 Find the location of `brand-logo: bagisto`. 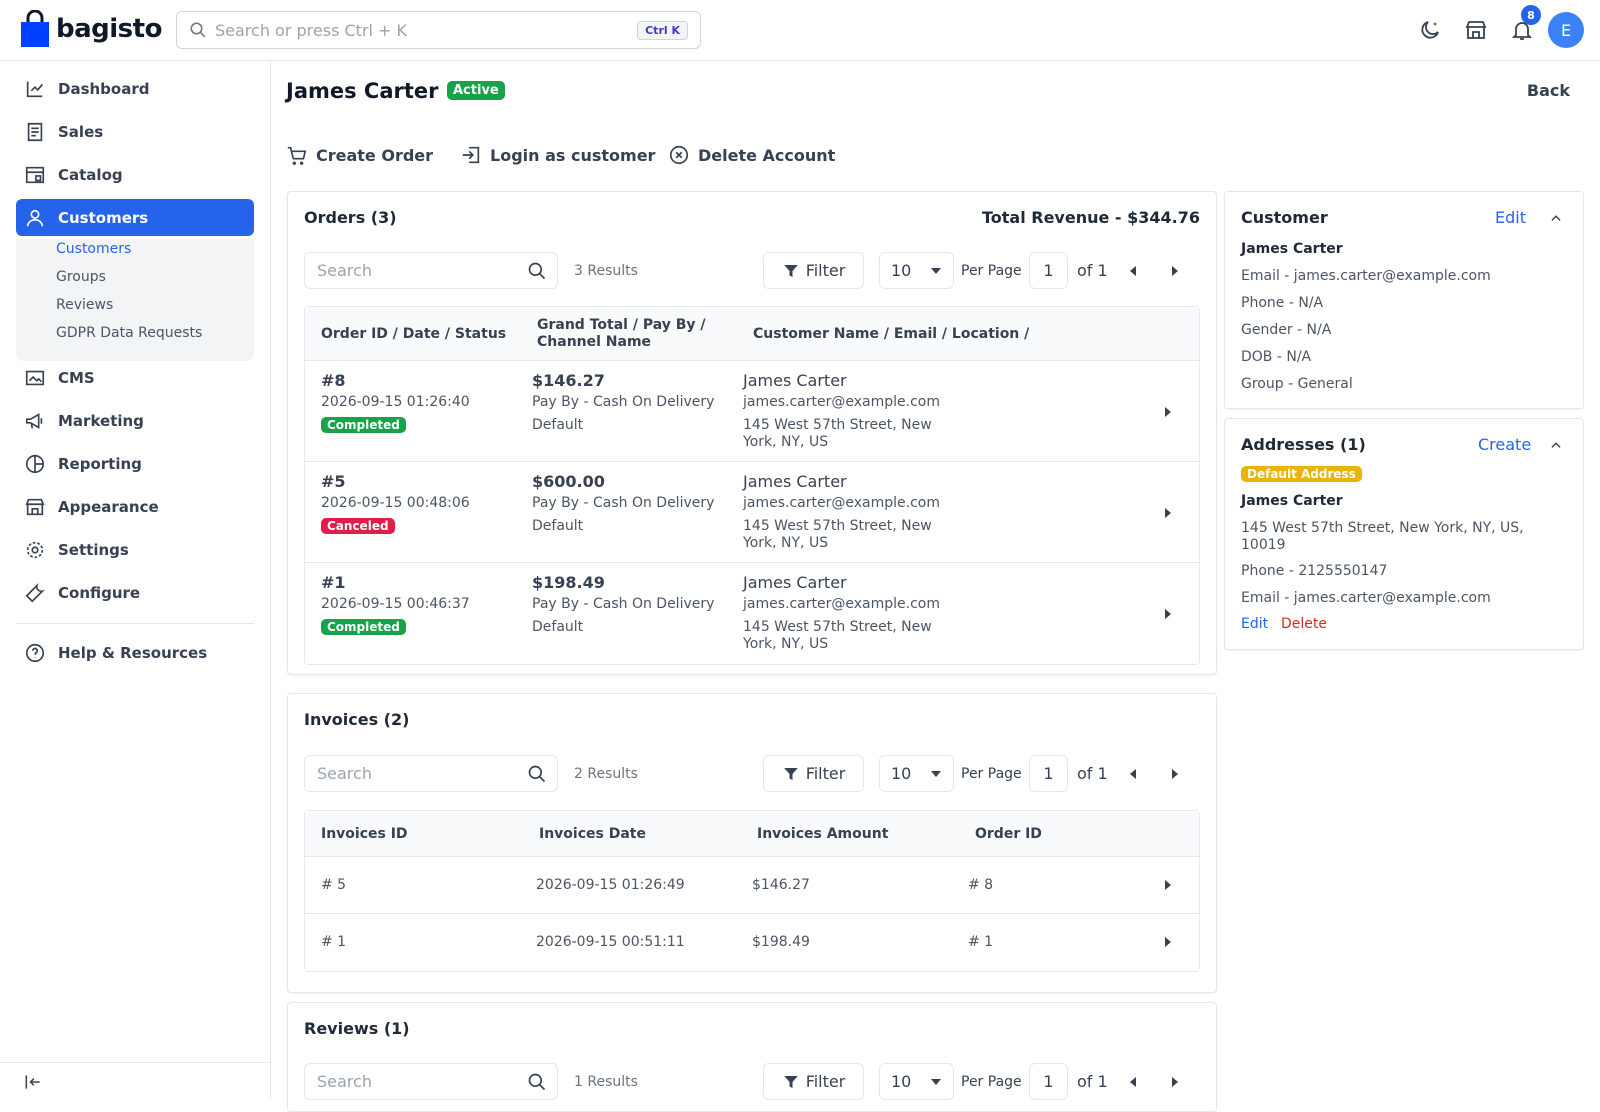

brand-logo: bagisto is located at coordinates (91, 29).